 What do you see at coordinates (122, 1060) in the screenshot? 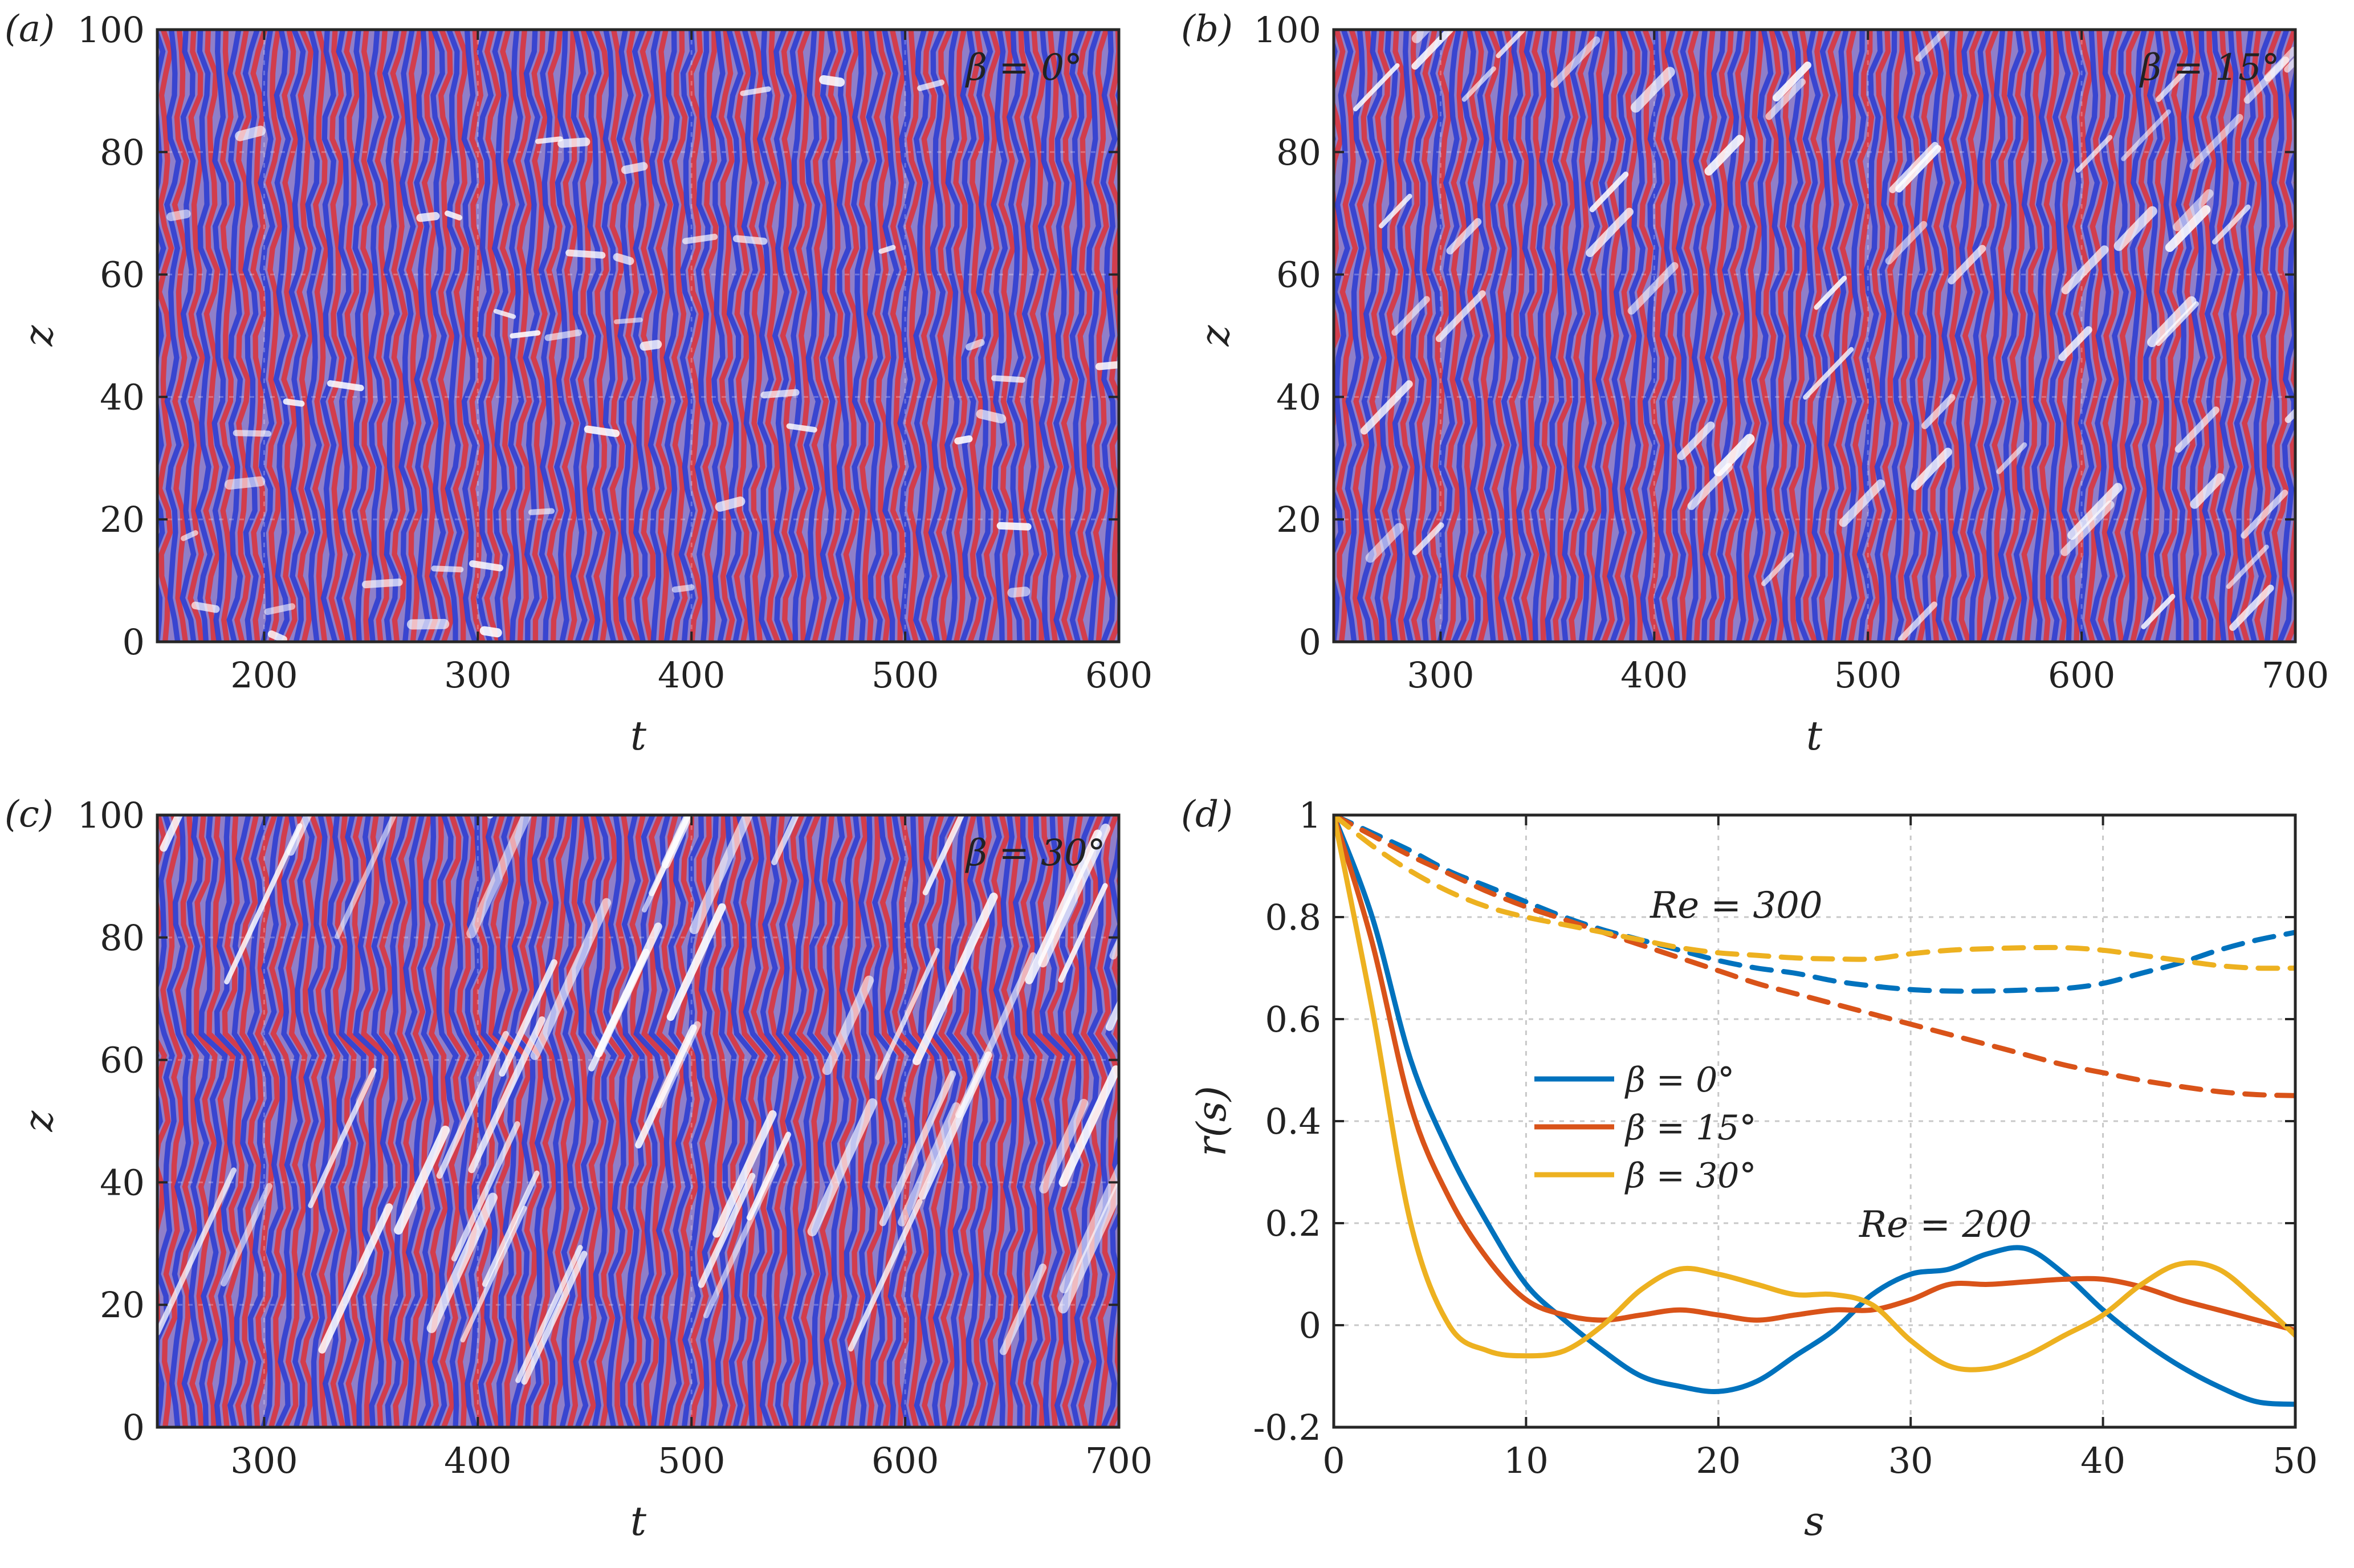
I see `y-tick-label: 60` at bounding box center [122, 1060].